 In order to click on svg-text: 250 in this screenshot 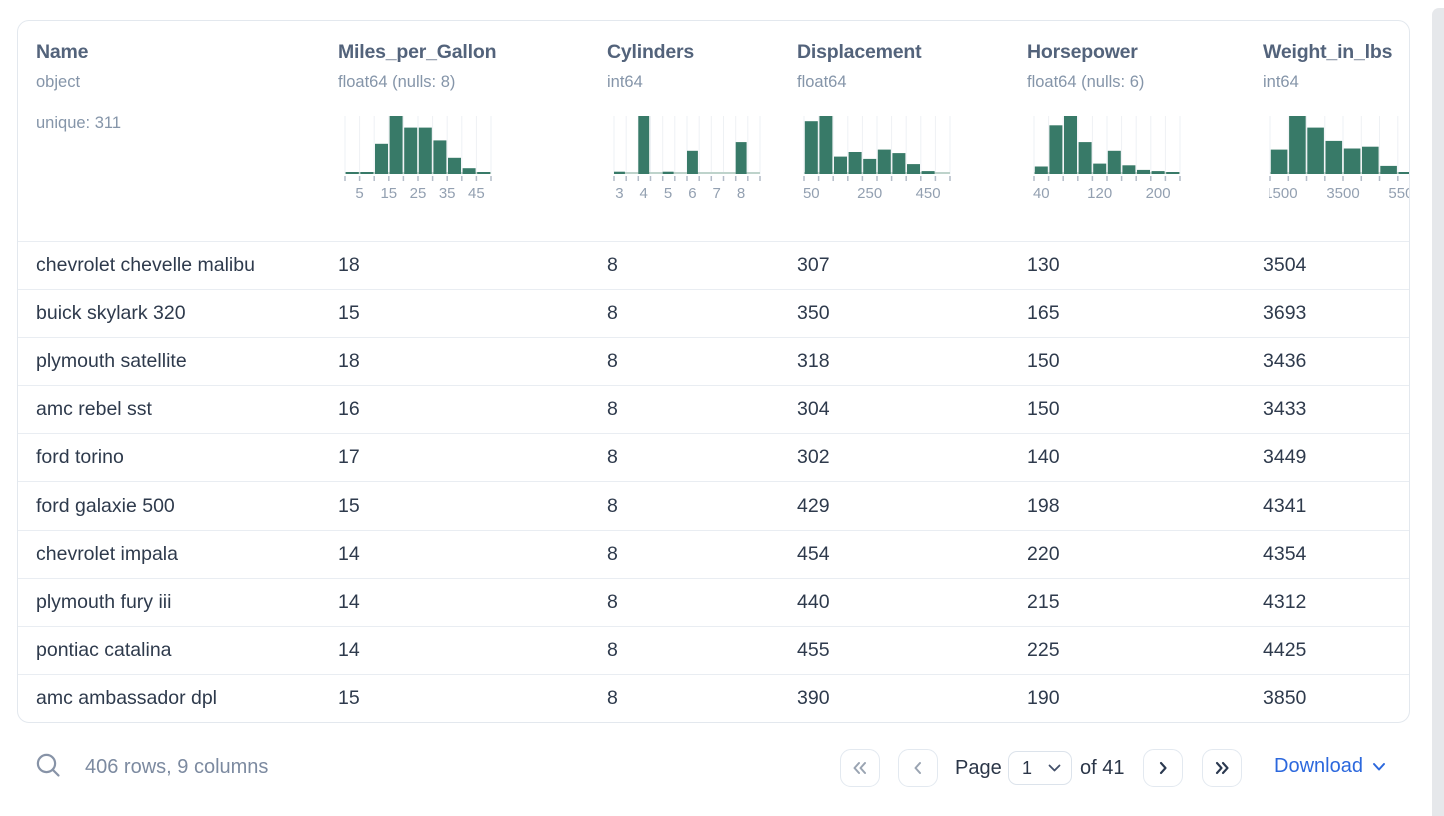, I will do `click(869, 193)`.